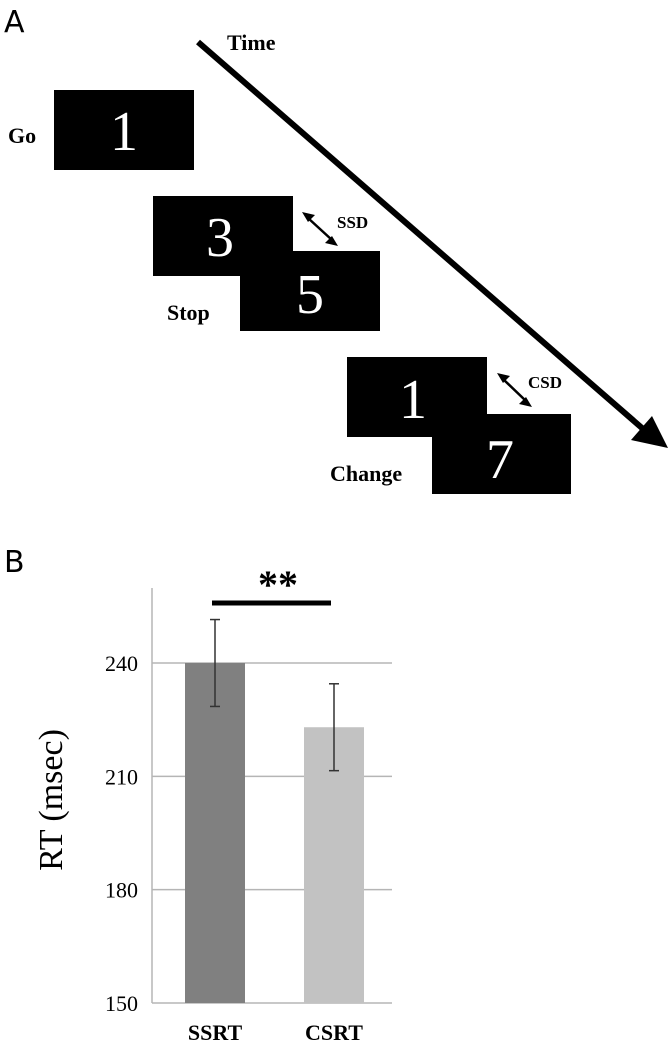  What do you see at coordinates (251, 42) in the screenshot?
I see `time-label: Time` at bounding box center [251, 42].